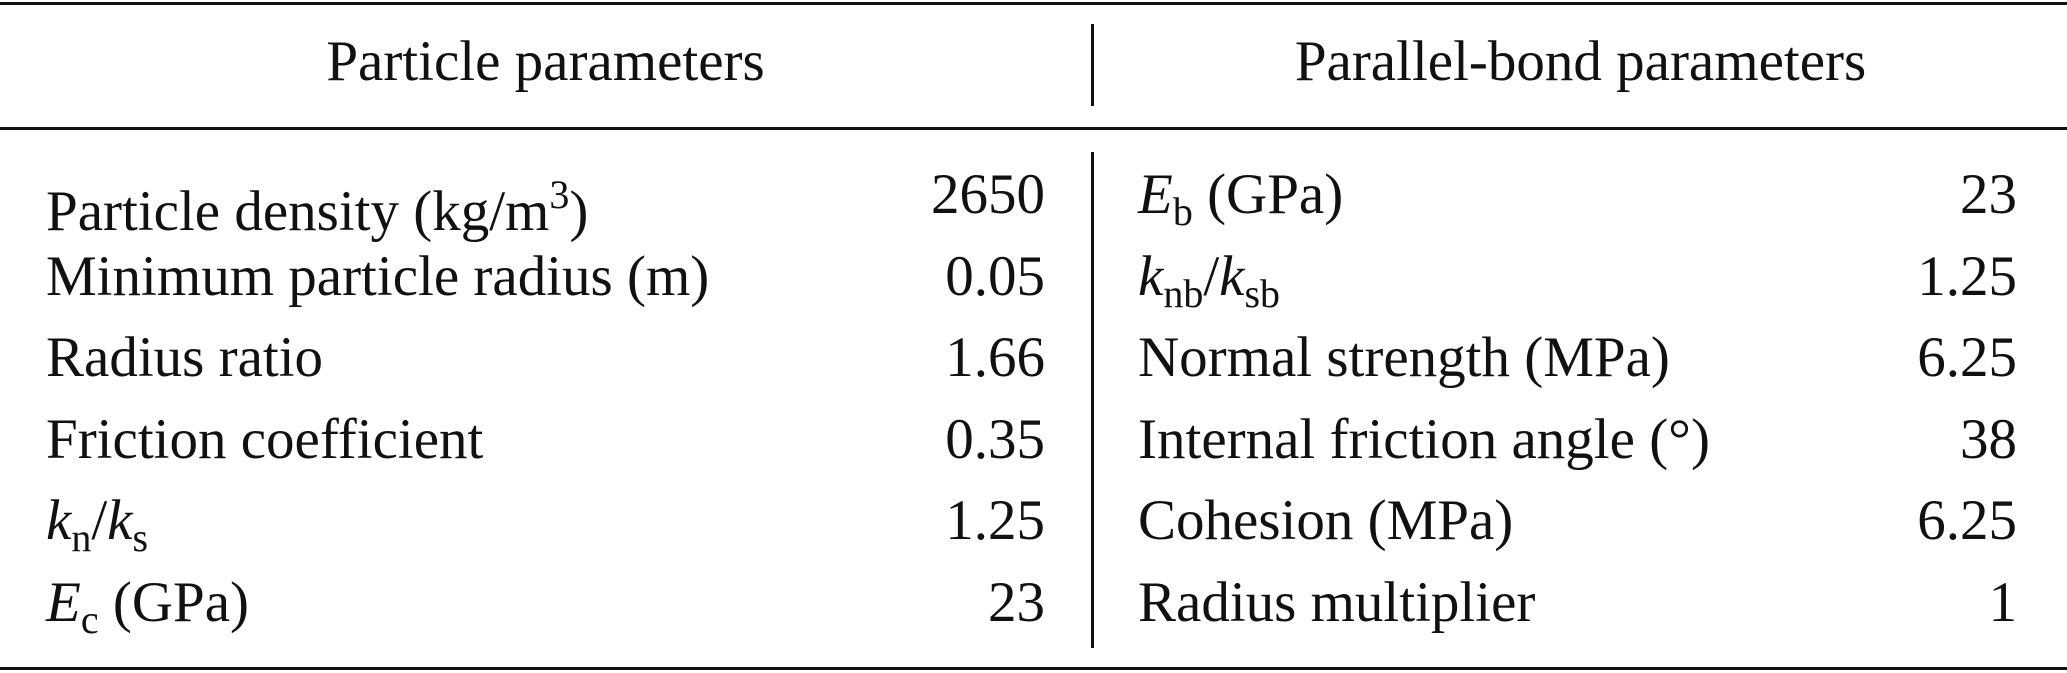 Image resolution: width=2067 pixels, height=673 pixels. I want to click on label-cell: Internal friction angle (°), so click(1424, 440).